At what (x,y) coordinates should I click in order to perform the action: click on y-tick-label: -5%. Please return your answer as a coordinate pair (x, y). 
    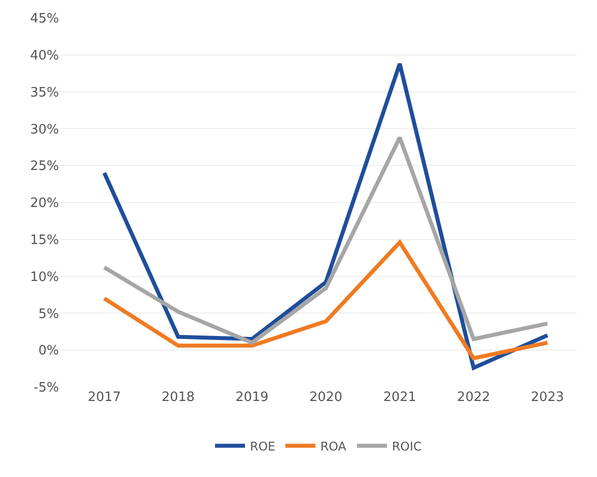
    Looking at the image, I should click on (46, 388).